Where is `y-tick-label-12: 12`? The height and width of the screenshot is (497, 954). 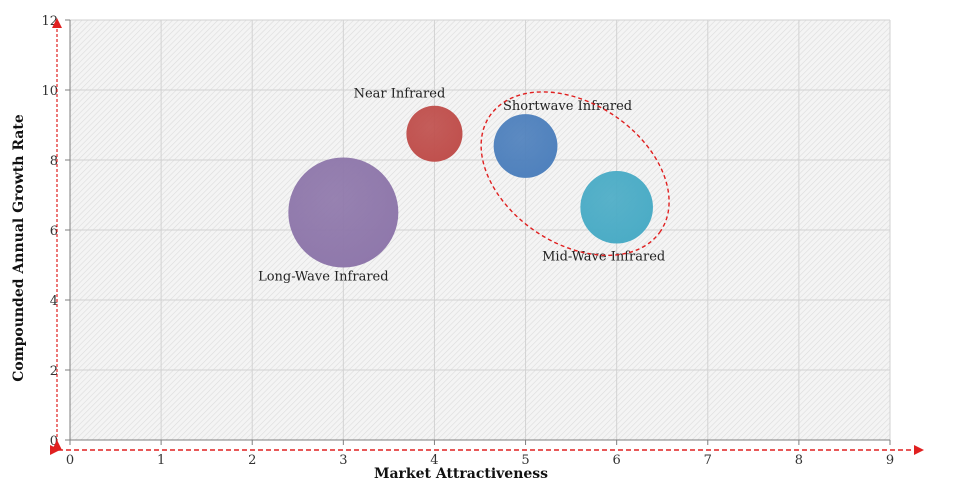
y-tick-label-12: 12 is located at coordinates (49, 21).